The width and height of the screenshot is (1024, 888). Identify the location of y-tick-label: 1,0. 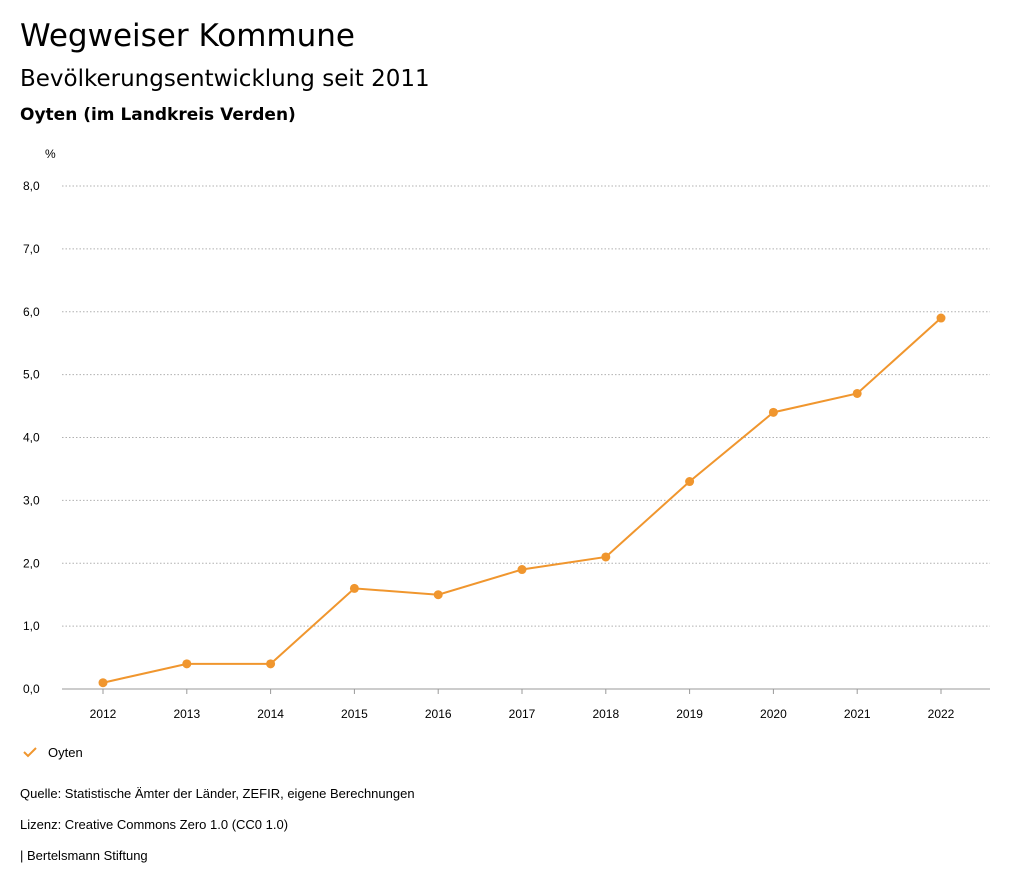
(31, 626).